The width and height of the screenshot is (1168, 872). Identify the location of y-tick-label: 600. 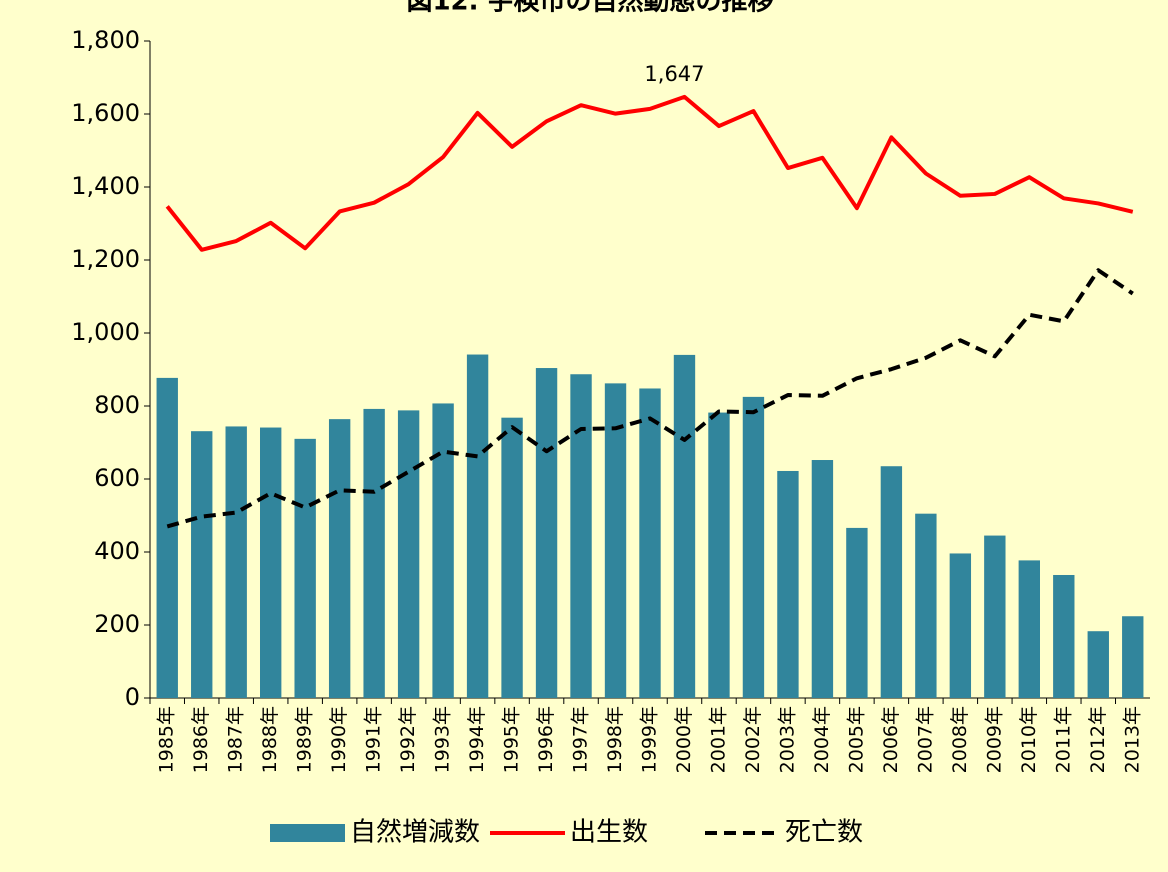
(117, 478).